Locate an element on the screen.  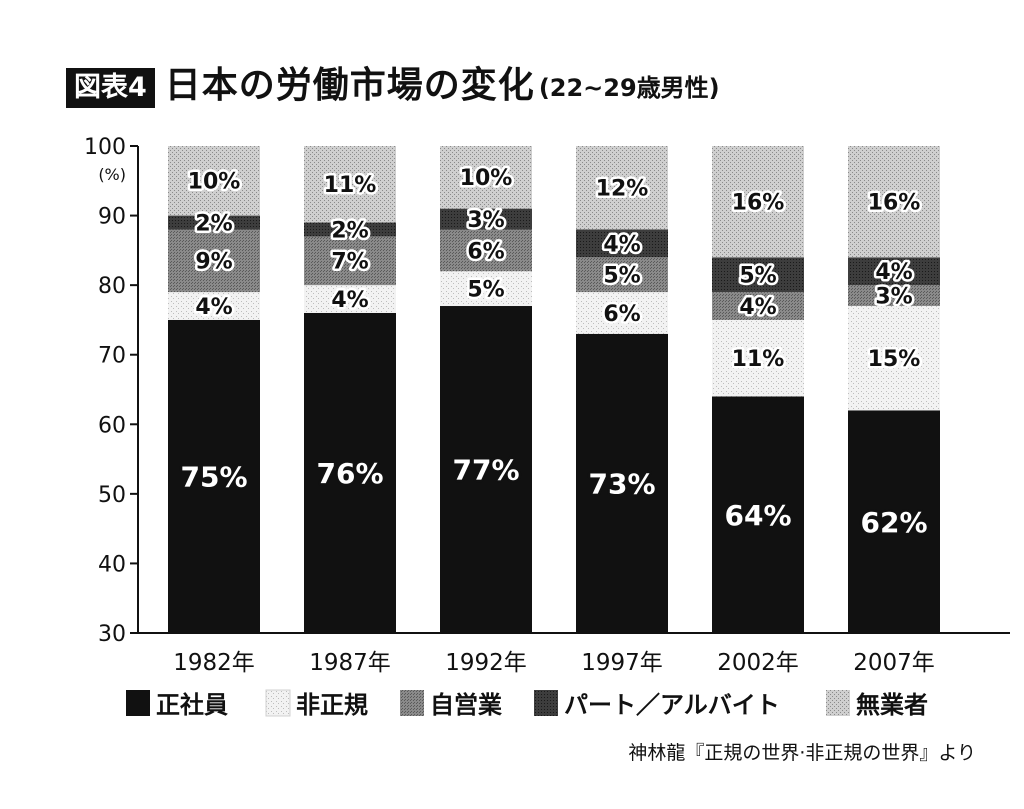
data-label-seishain: 62% is located at coordinates (893, 522).